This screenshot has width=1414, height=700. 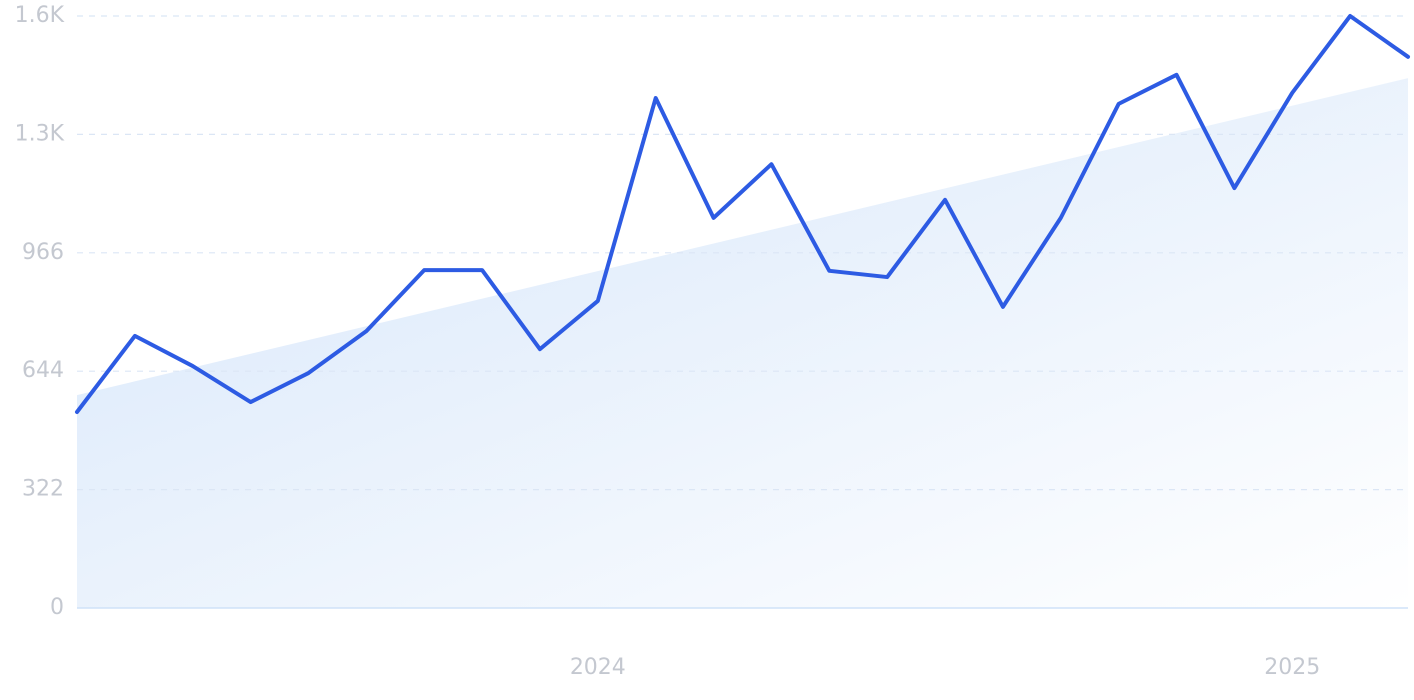 What do you see at coordinates (43, 370) in the screenshot?
I see `y-tick-label: 644` at bounding box center [43, 370].